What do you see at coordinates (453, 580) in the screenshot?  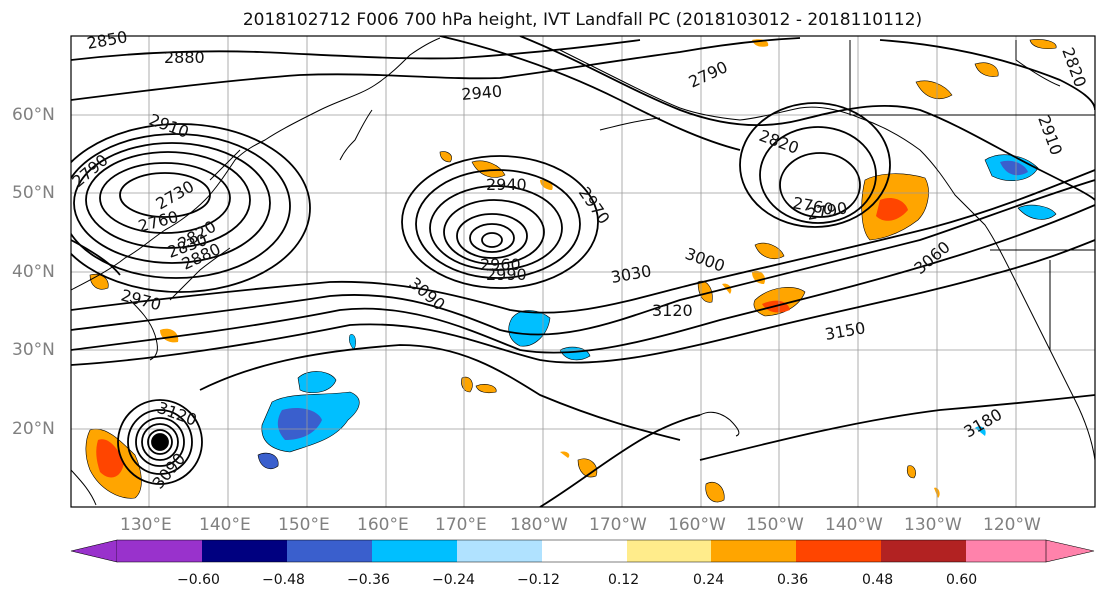 I see `colorbar-tick-label: −0.24` at bounding box center [453, 580].